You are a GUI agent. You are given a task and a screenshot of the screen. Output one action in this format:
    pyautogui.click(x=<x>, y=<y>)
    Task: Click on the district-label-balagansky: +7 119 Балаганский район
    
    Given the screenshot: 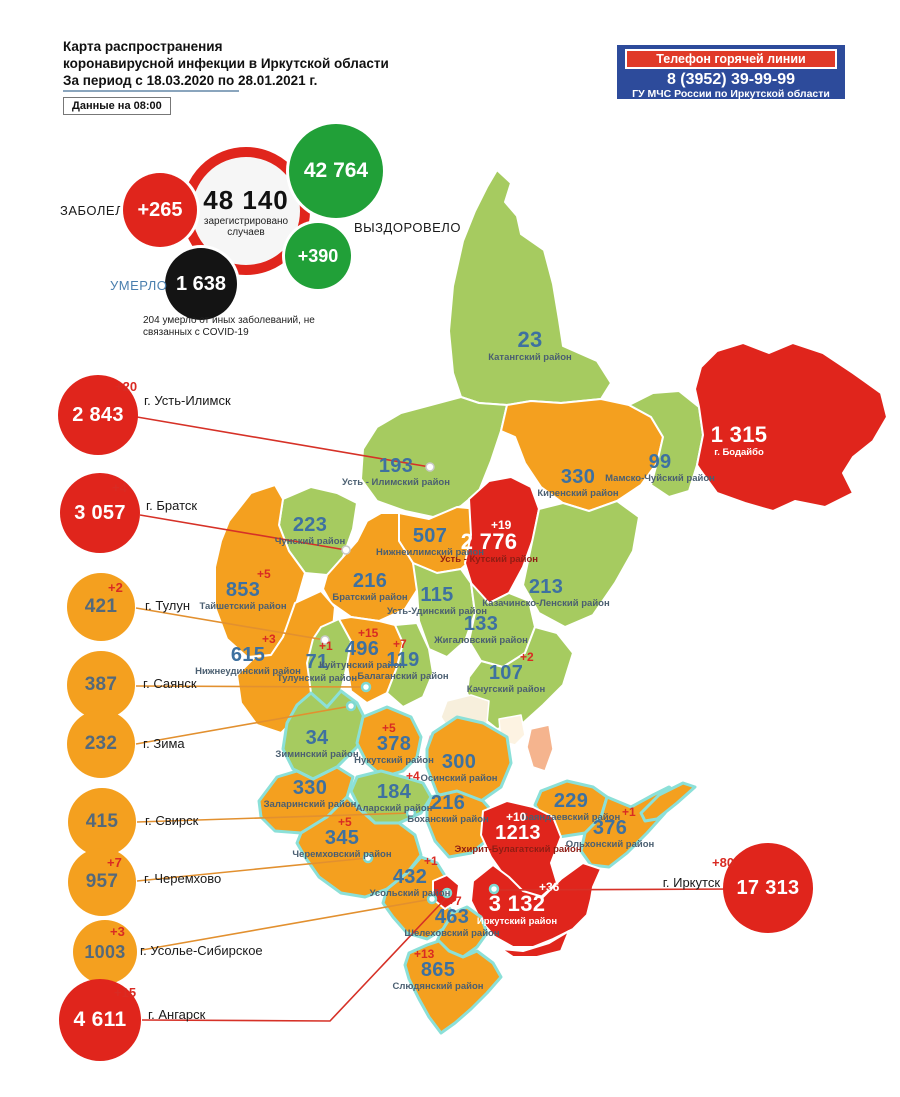 What is the action you would take?
    pyautogui.click(x=403, y=660)
    